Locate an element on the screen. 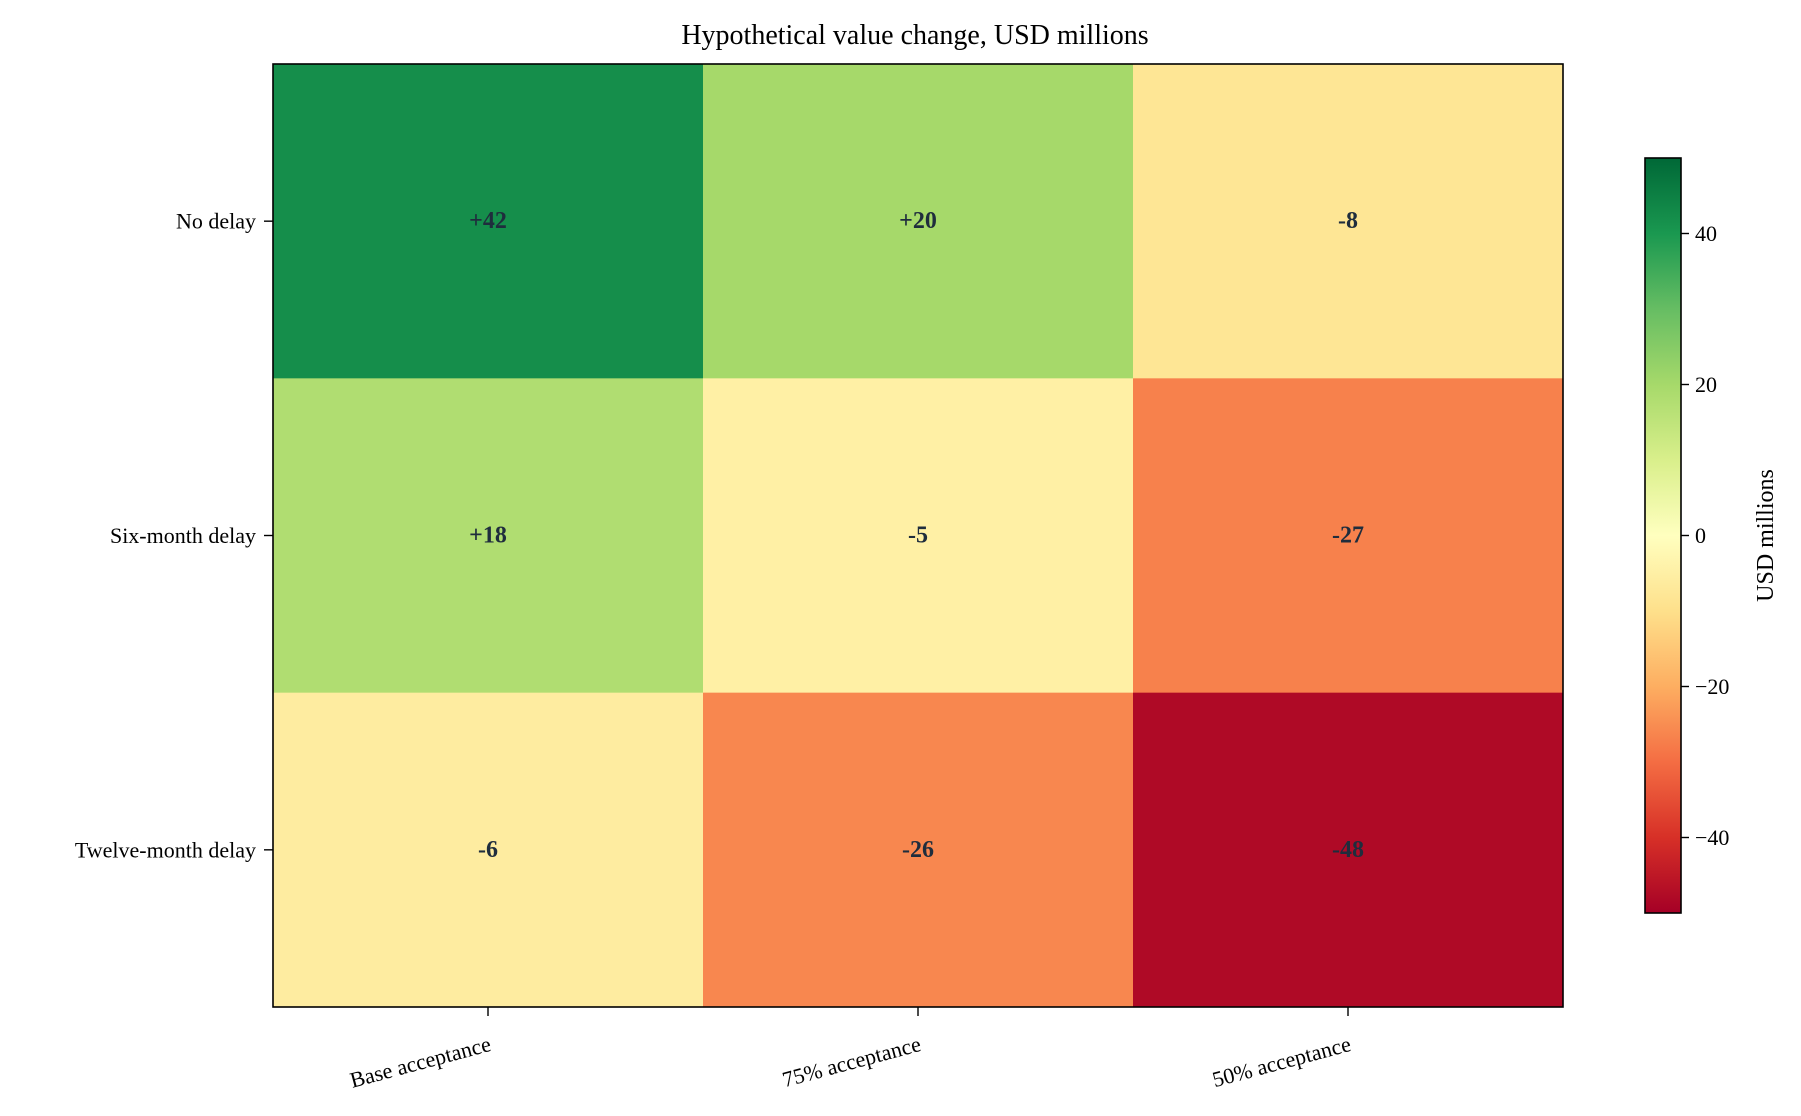 Image resolution: width=1801 pixels, height=1116 pixels. y-tick-label: Twelve-month delay is located at coordinates (165, 849).